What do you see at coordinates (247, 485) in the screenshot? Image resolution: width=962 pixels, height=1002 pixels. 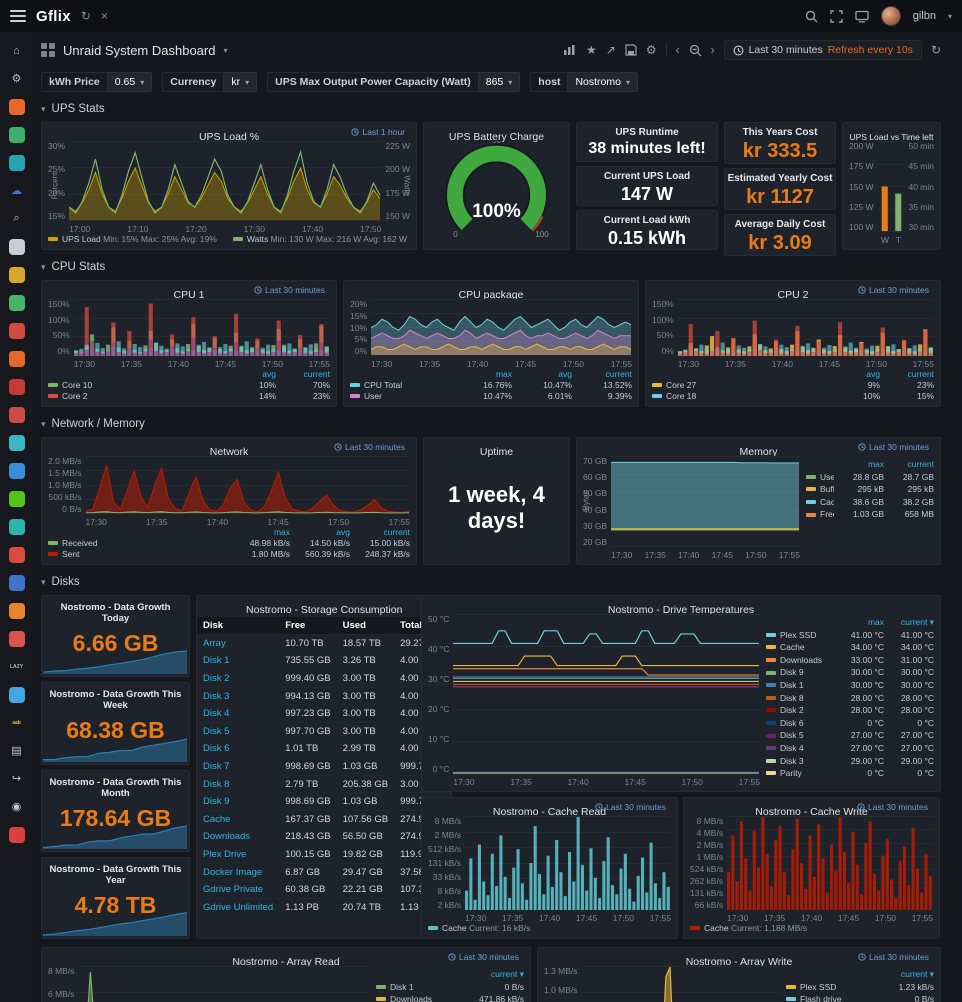 I see `network-chart` at bounding box center [247, 485].